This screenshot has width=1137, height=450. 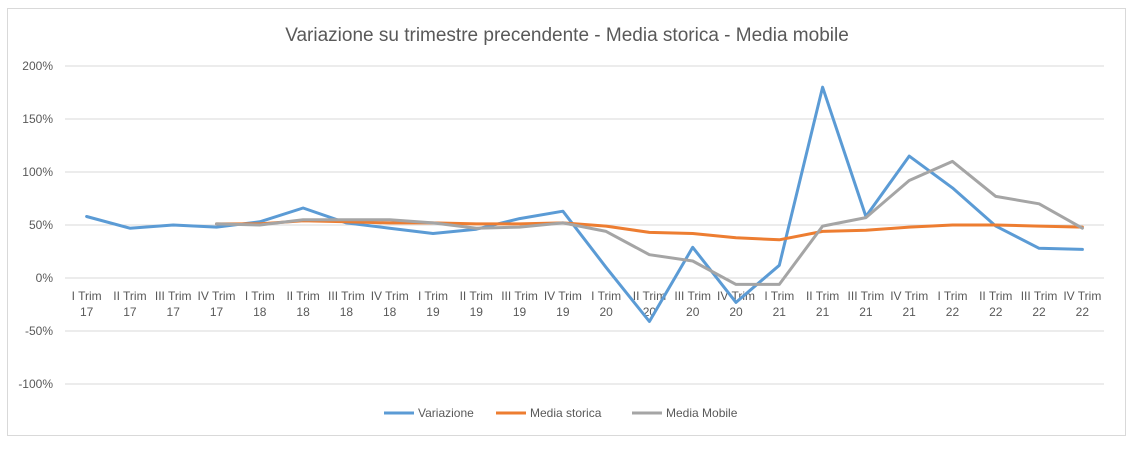 What do you see at coordinates (822, 304) in the screenshot?
I see `x-tick-label: II Trim 21` at bounding box center [822, 304].